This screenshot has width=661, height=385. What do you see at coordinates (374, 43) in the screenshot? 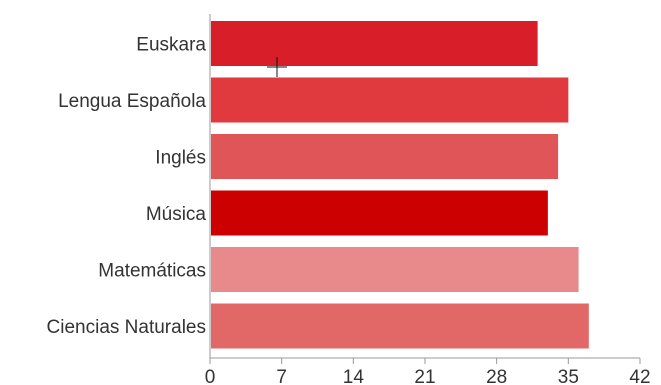
I see `bar-euskara` at bounding box center [374, 43].